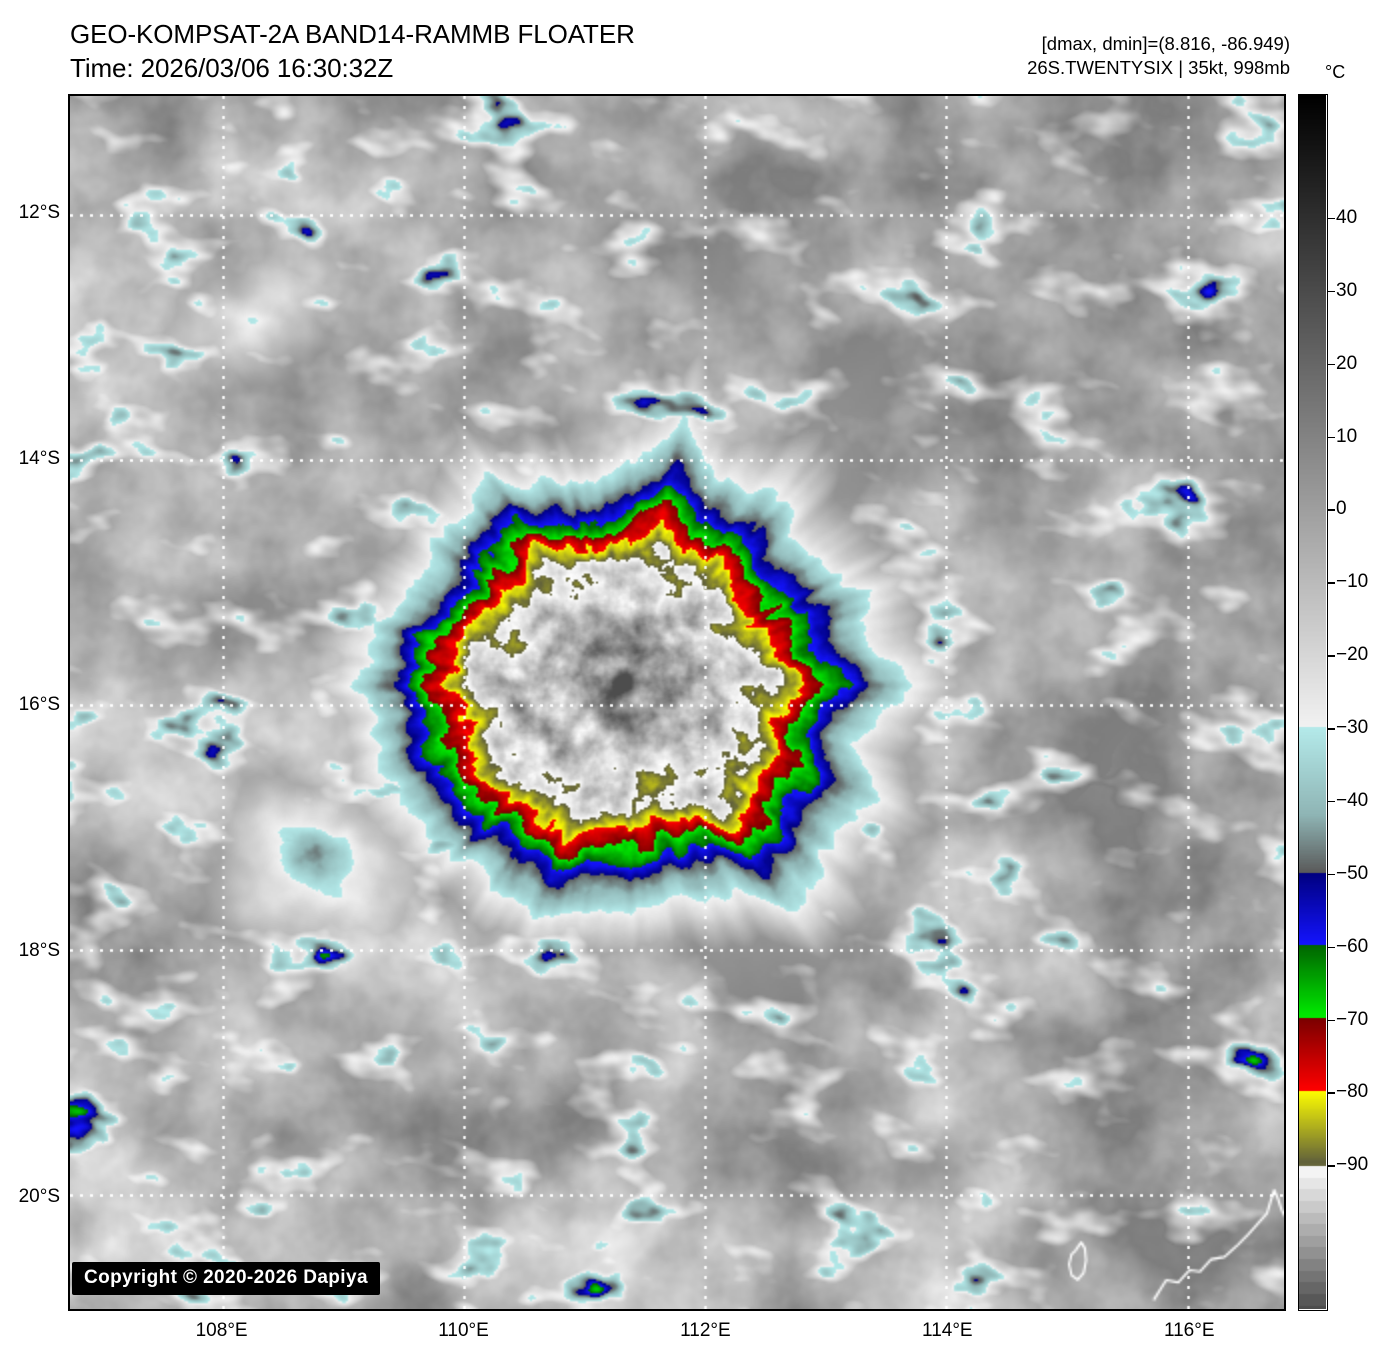 The height and width of the screenshot is (1359, 1388). Describe the element at coordinates (1352, 655) in the screenshot. I see `colorbar-tick-label: −20` at that location.